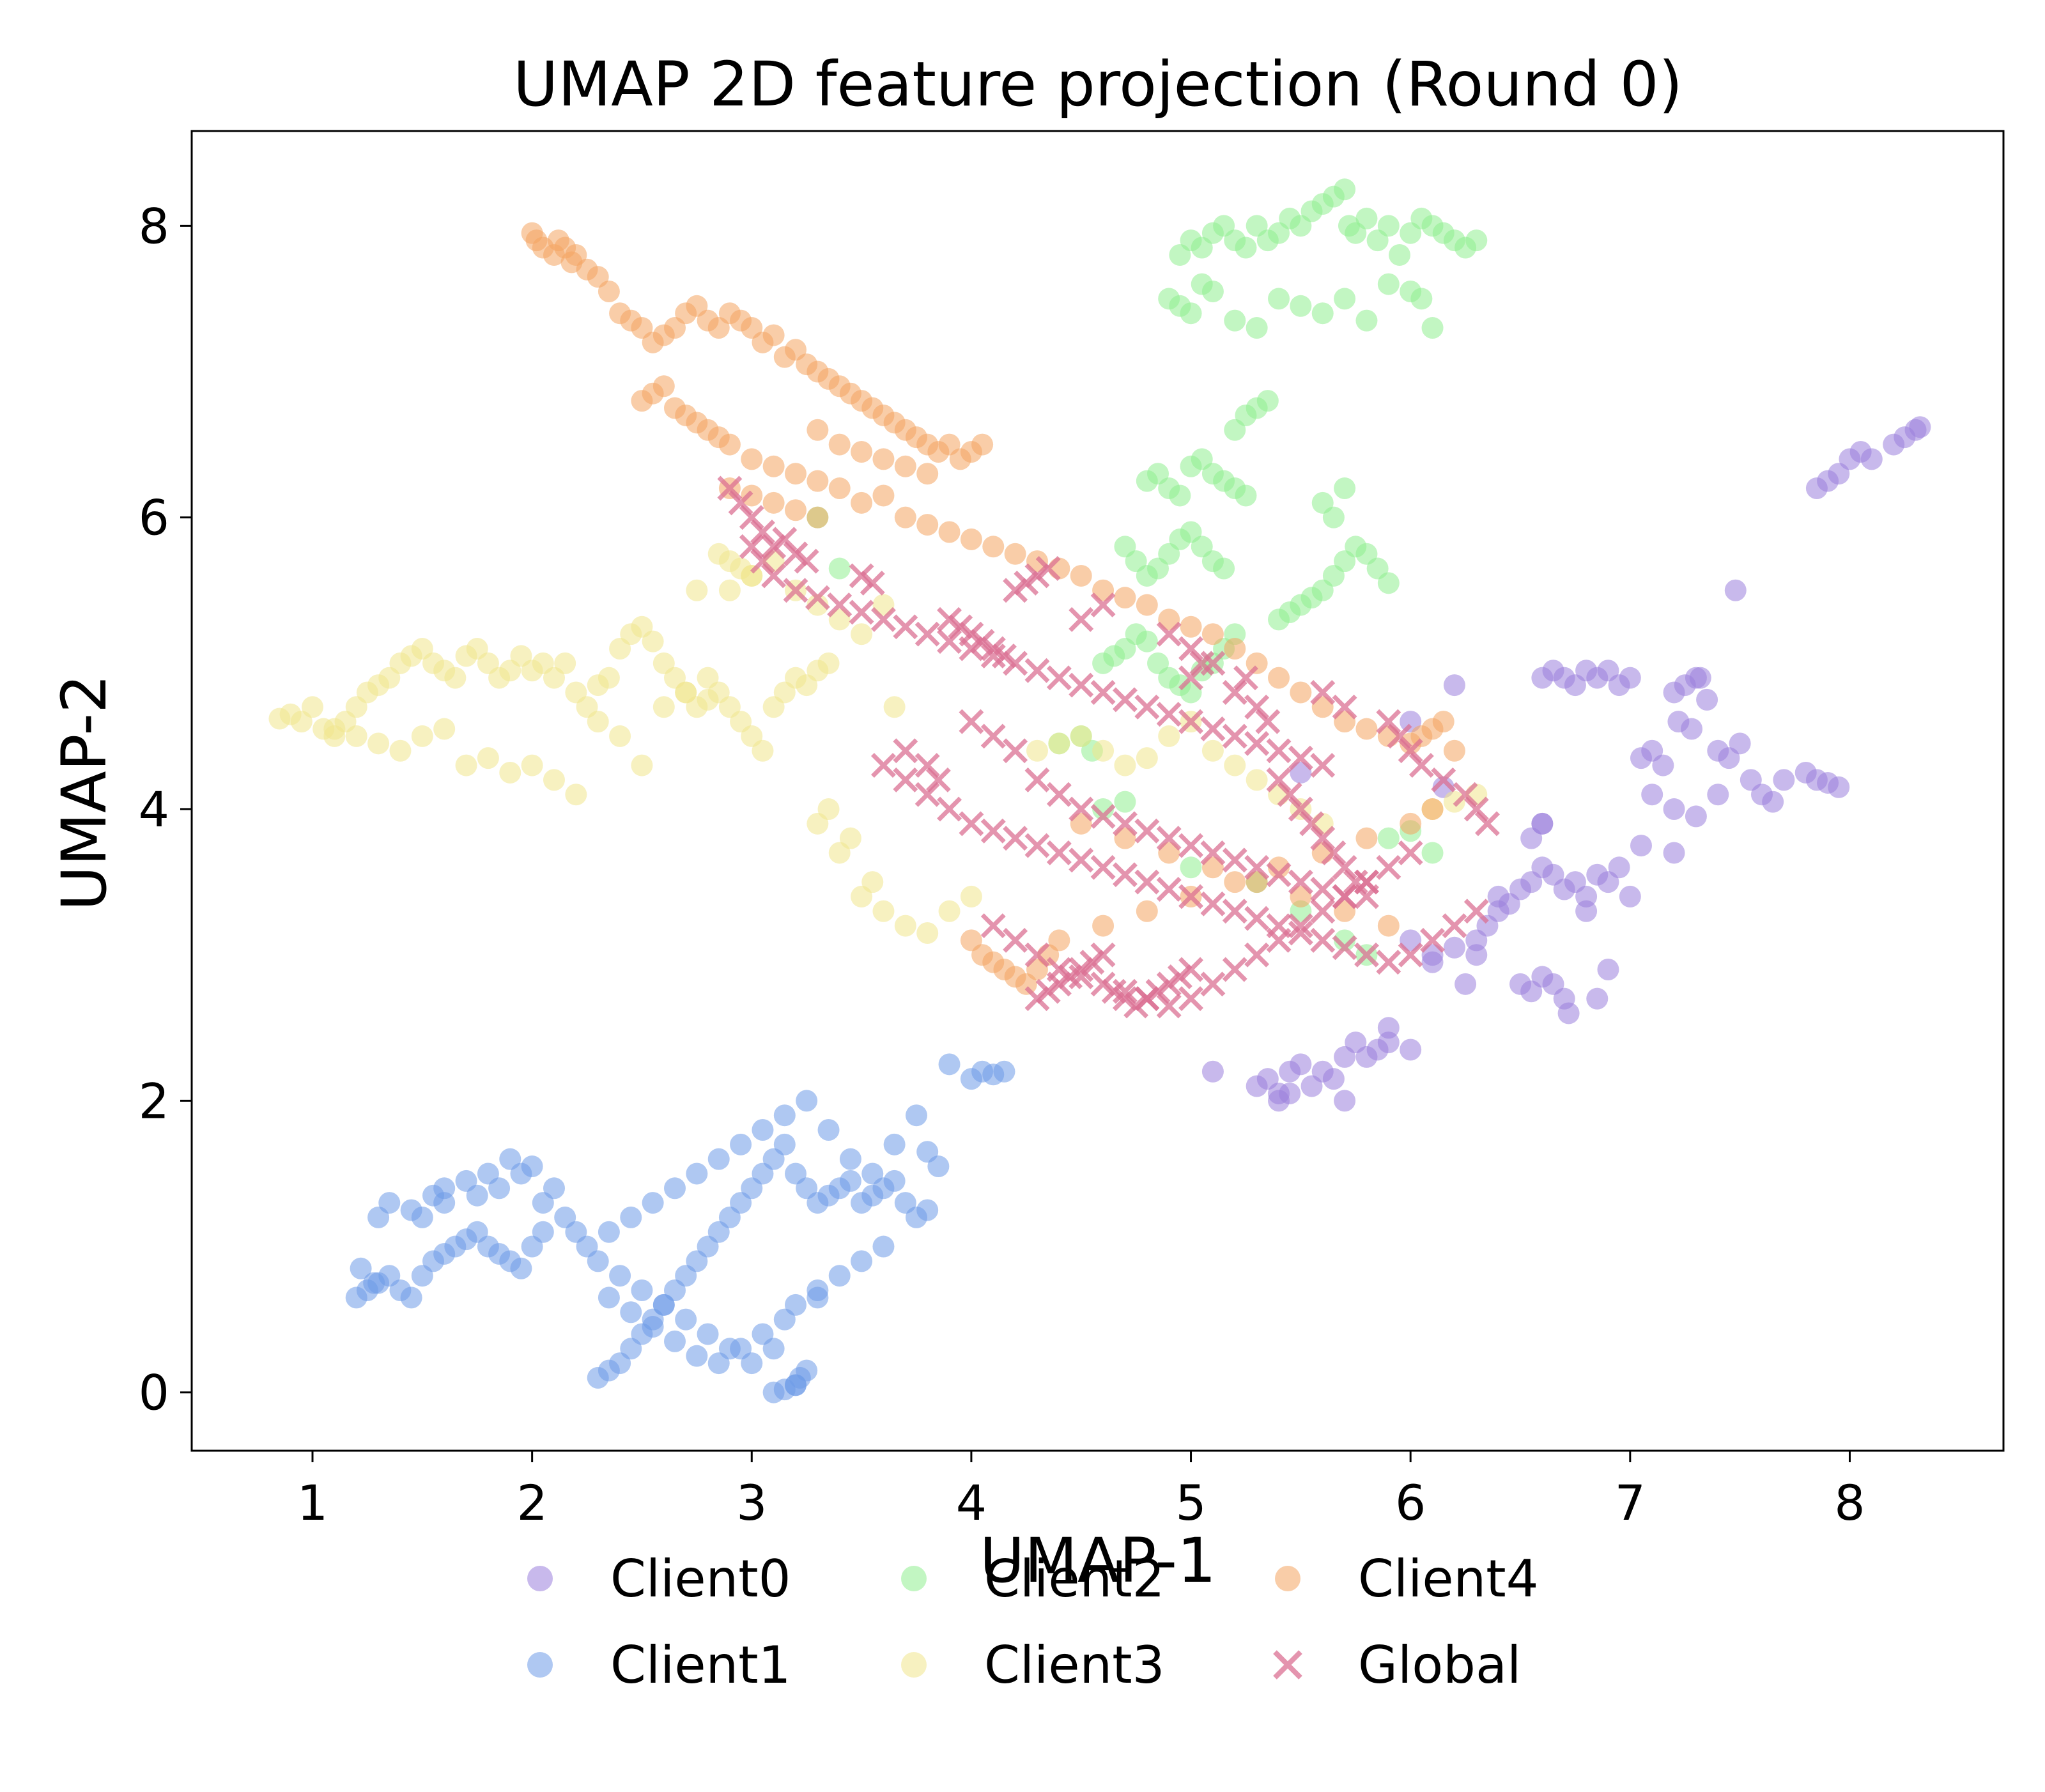 This screenshot has height=1792, width=2045. I want to click on legend-label-client2: Client2, so click(1074, 1579).